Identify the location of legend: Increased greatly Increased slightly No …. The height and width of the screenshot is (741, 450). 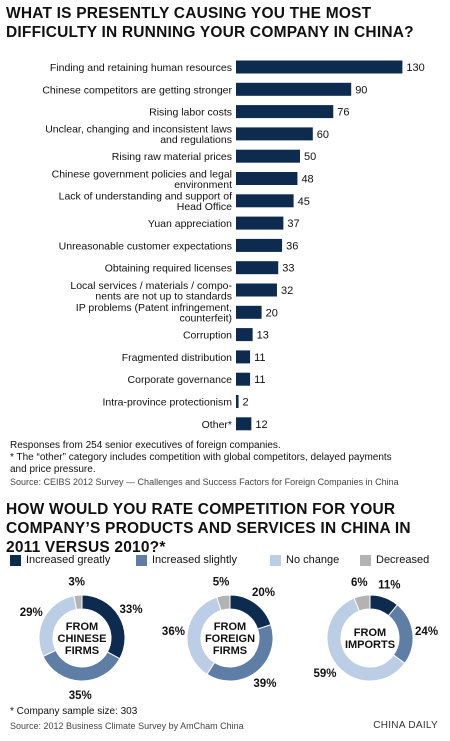
(225, 562).